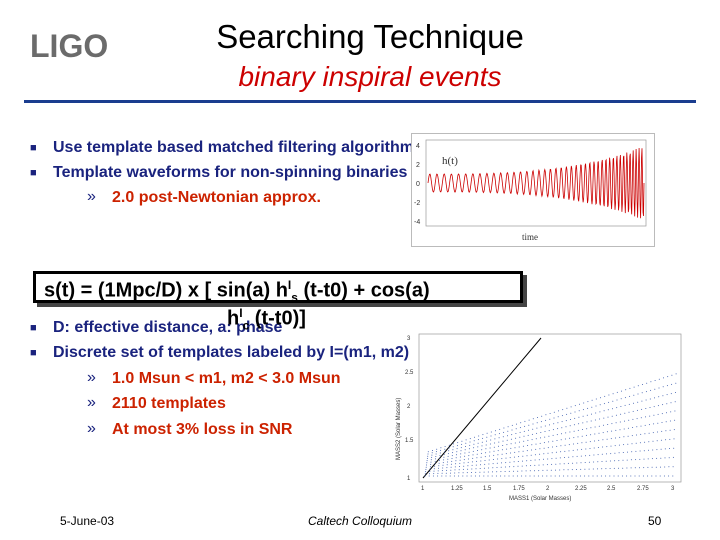 The image size is (720, 540). I want to click on waveform-plot: 4 2 0 -2 -4 h(t) time, so click(533, 190).